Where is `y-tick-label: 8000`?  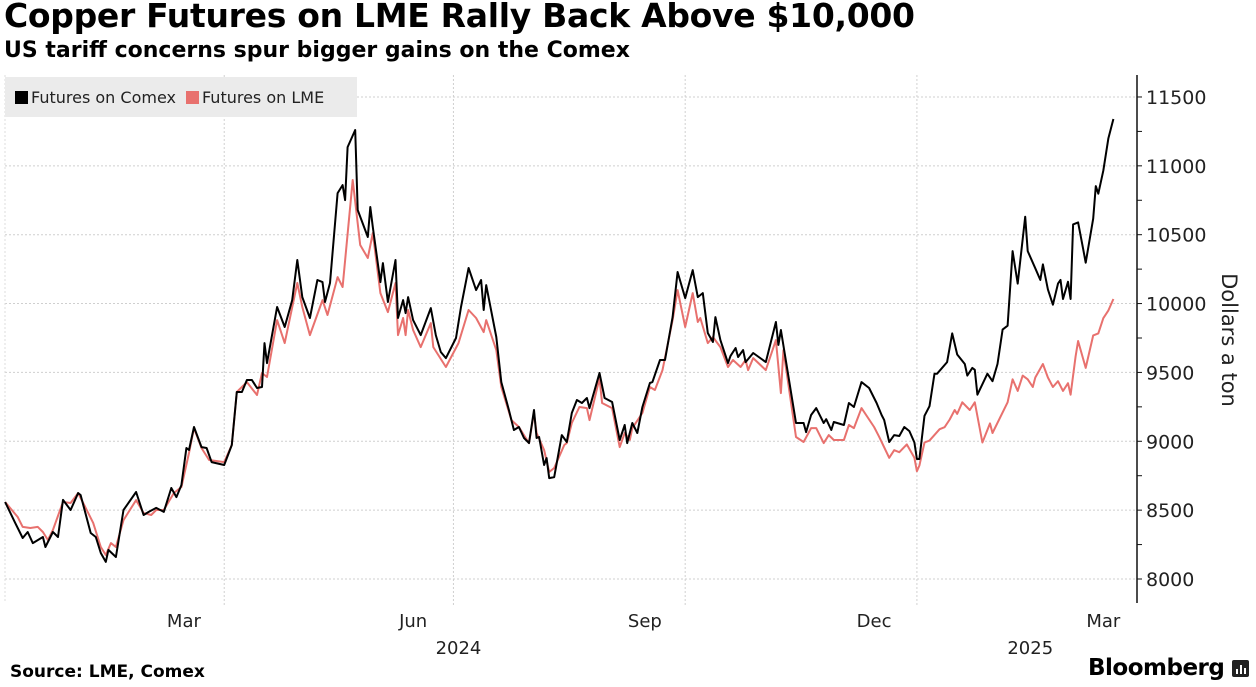
y-tick-label: 8000 is located at coordinates (1170, 580).